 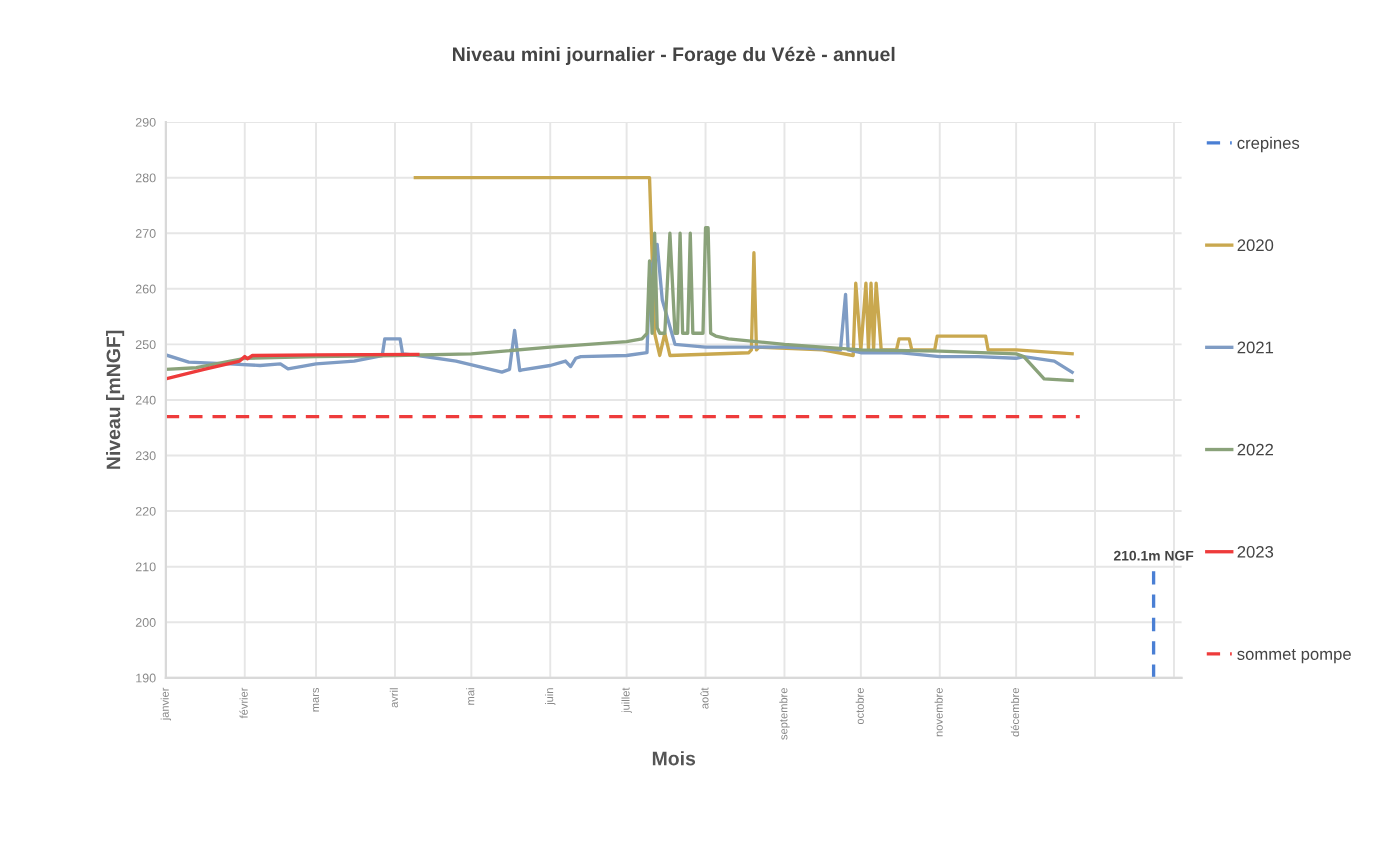 What do you see at coordinates (1294, 656) in the screenshot?
I see `legend-label: sommet pompe` at bounding box center [1294, 656].